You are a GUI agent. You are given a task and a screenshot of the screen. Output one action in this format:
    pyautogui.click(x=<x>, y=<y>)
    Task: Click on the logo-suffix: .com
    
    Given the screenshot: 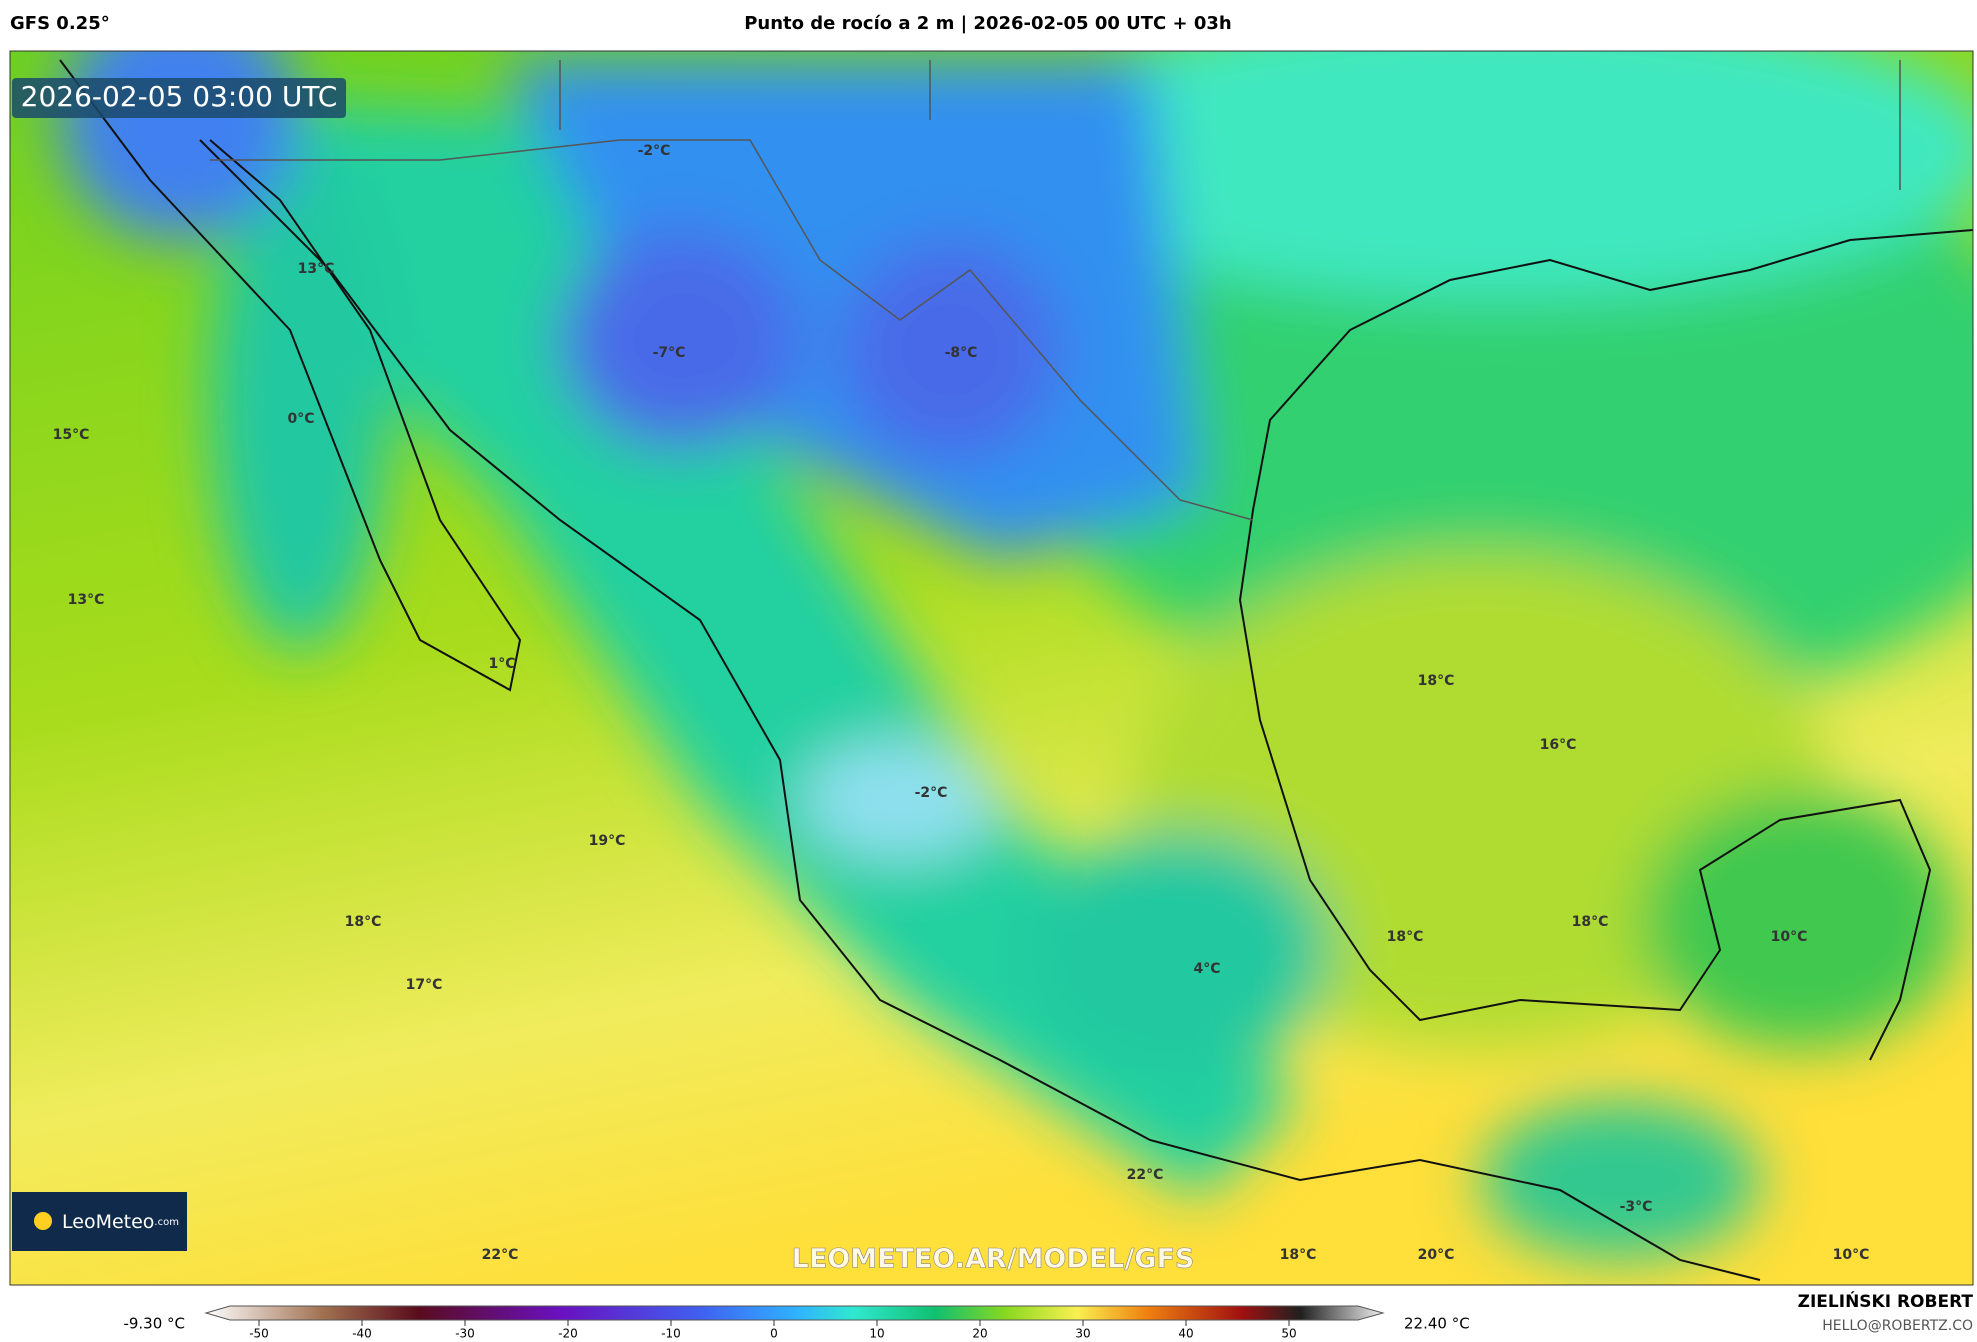 What is the action you would take?
    pyautogui.click(x=166, y=1222)
    